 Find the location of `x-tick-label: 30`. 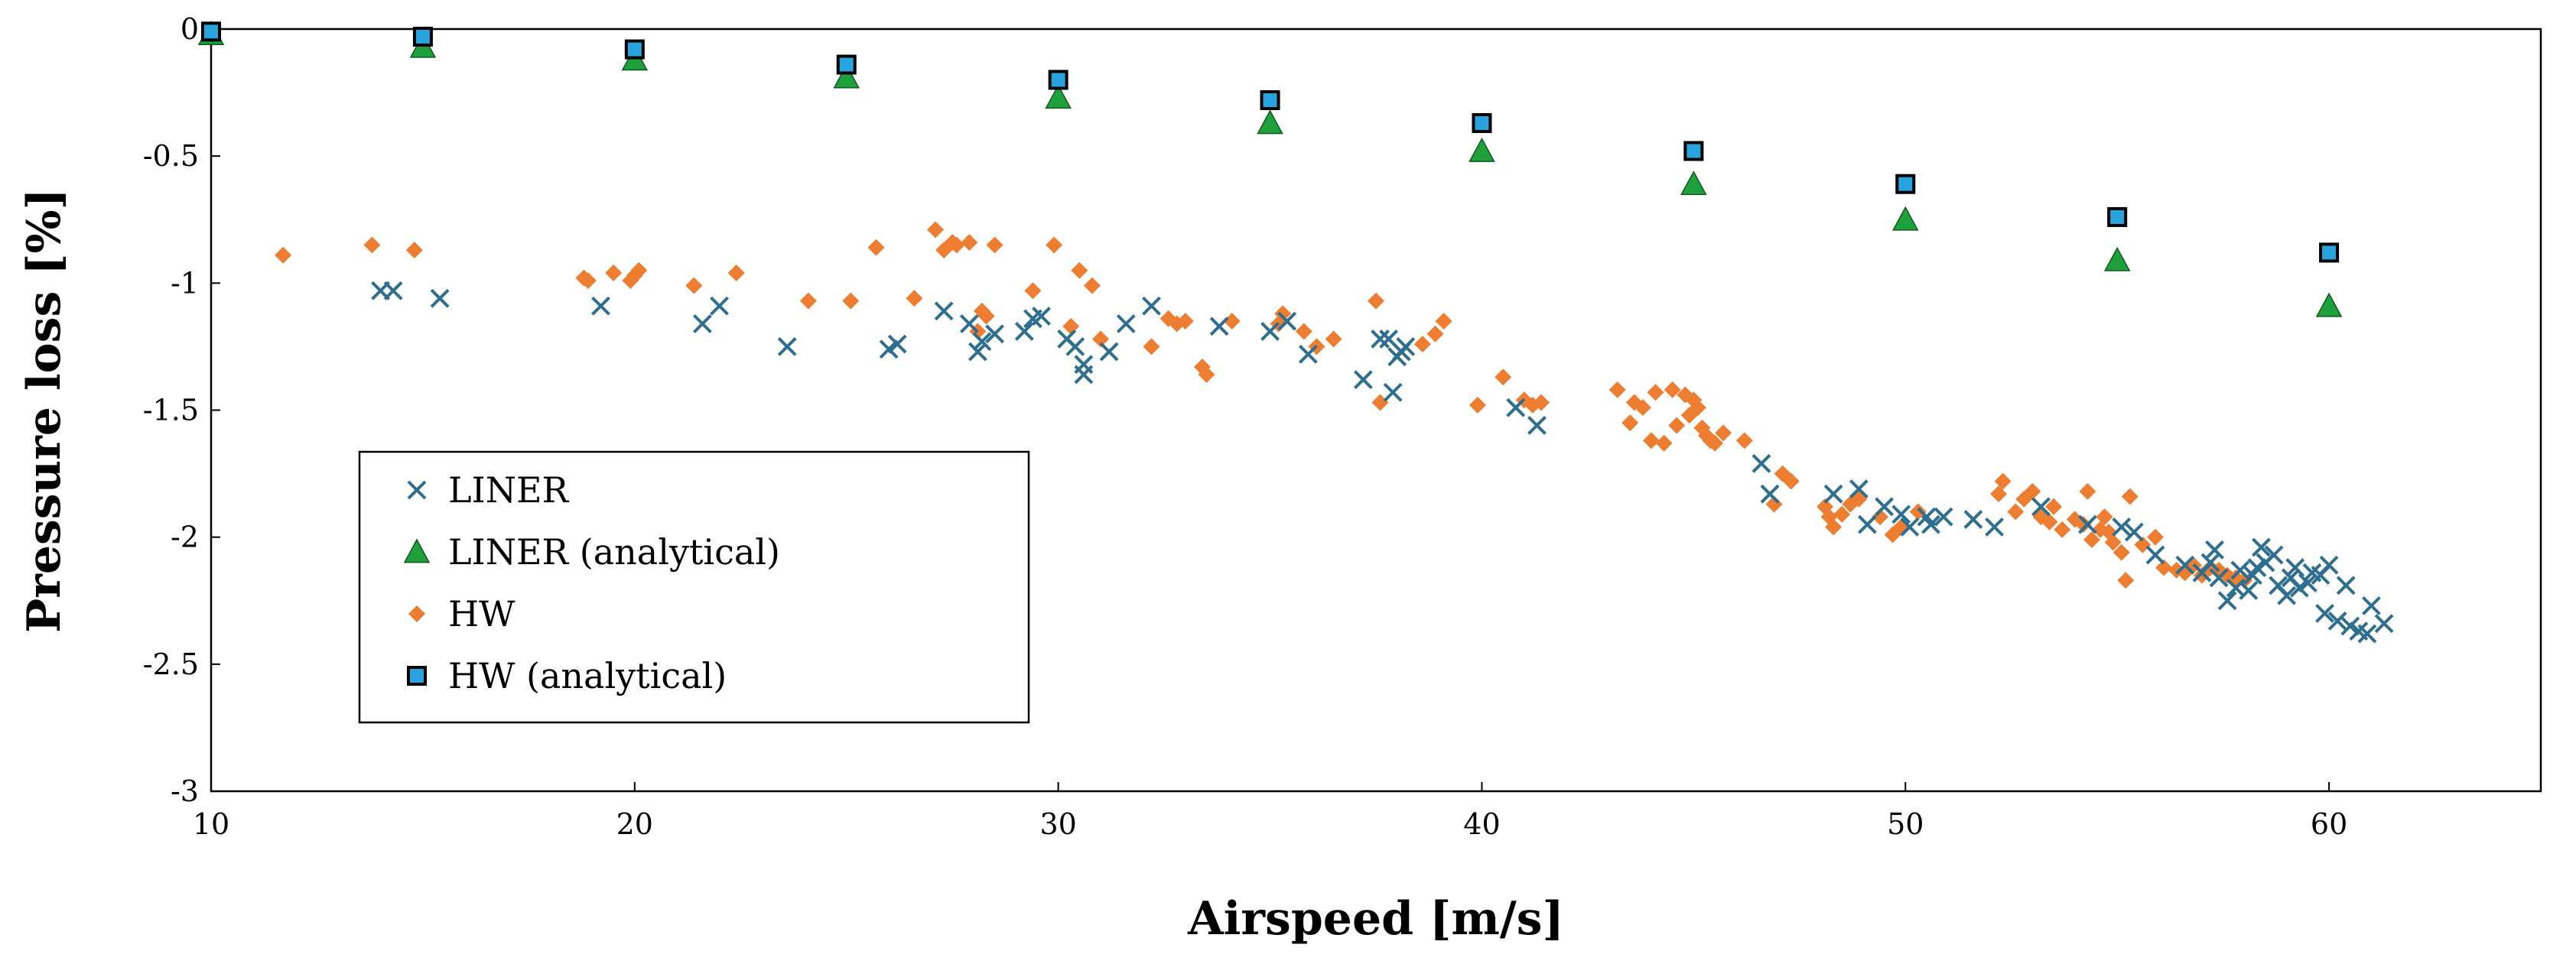

x-tick-label: 30 is located at coordinates (1057, 824).